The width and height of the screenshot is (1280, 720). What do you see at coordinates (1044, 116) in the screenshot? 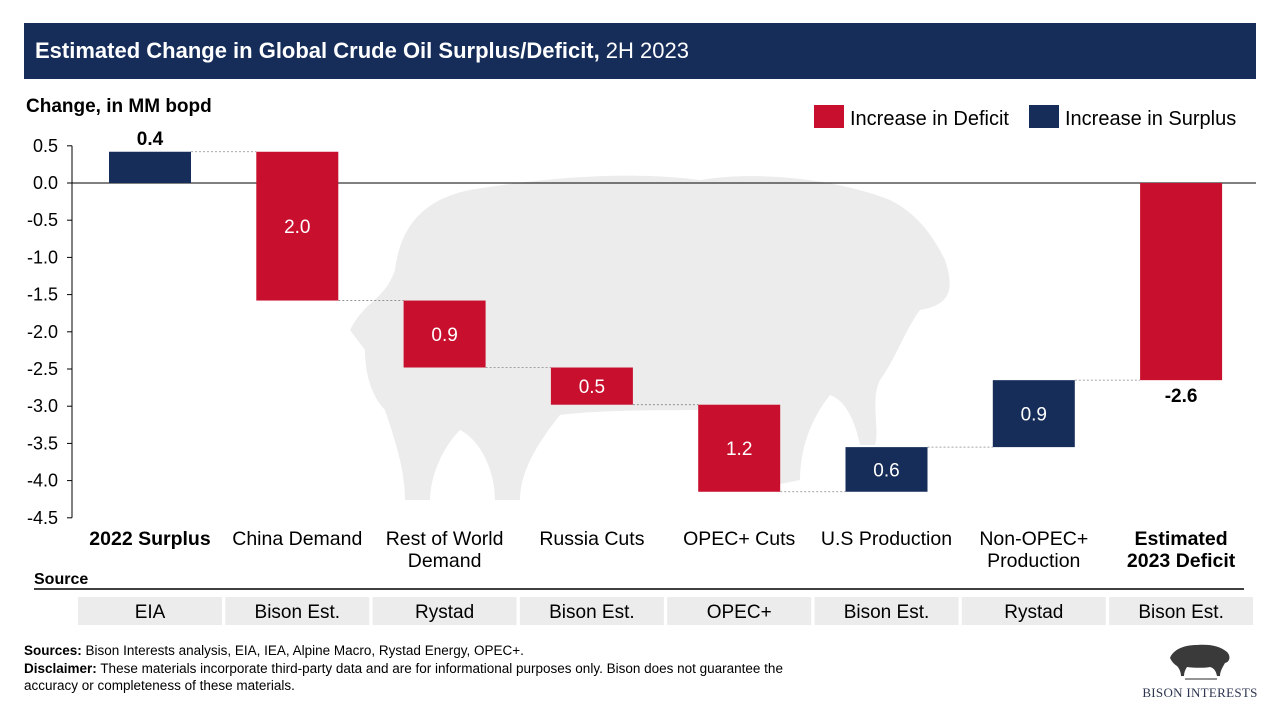
I see `legend-swatch-surplus` at bounding box center [1044, 116].